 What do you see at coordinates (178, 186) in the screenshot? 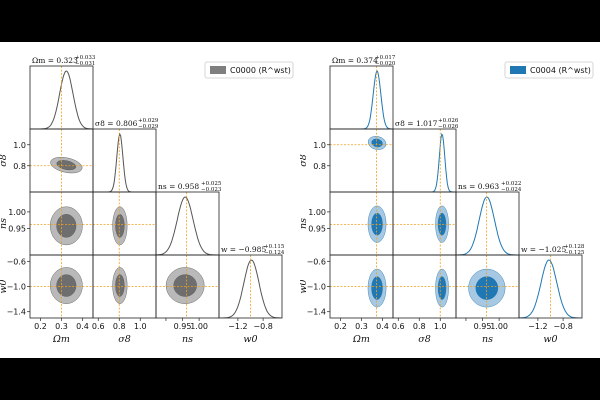
I see `panel-title: ns = 0.958` at bounding box center [178, 186].